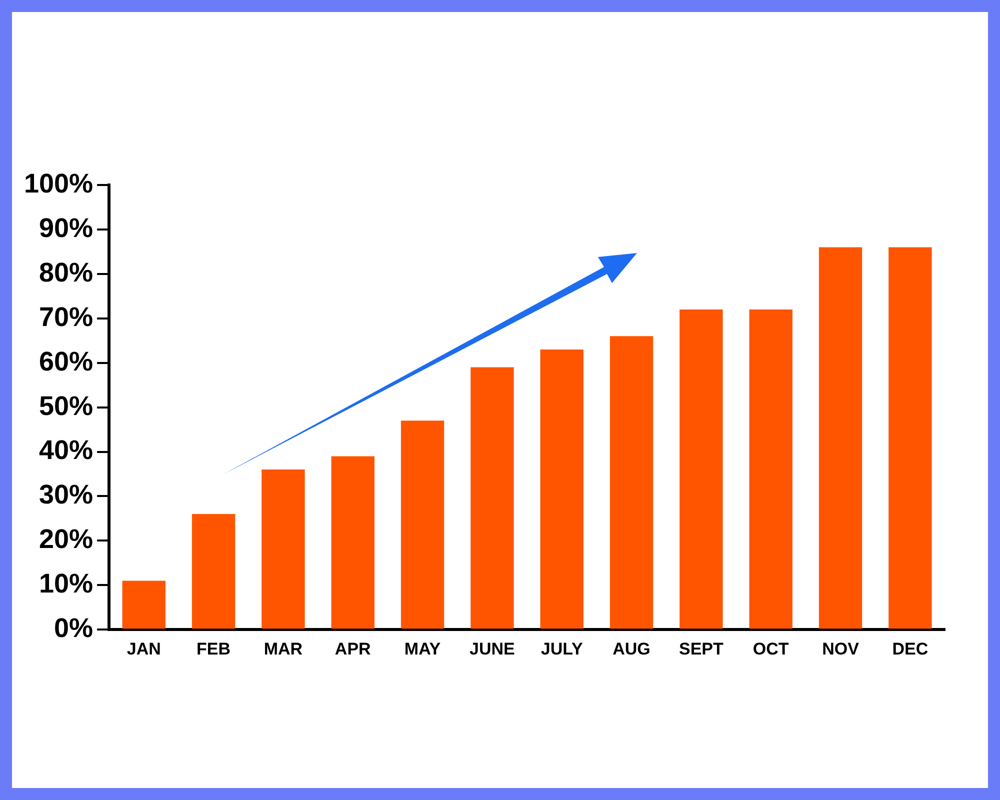 This screenshot has width=1000, height=800. I want to click on x-tick-label: MAY, so click(423, 648).